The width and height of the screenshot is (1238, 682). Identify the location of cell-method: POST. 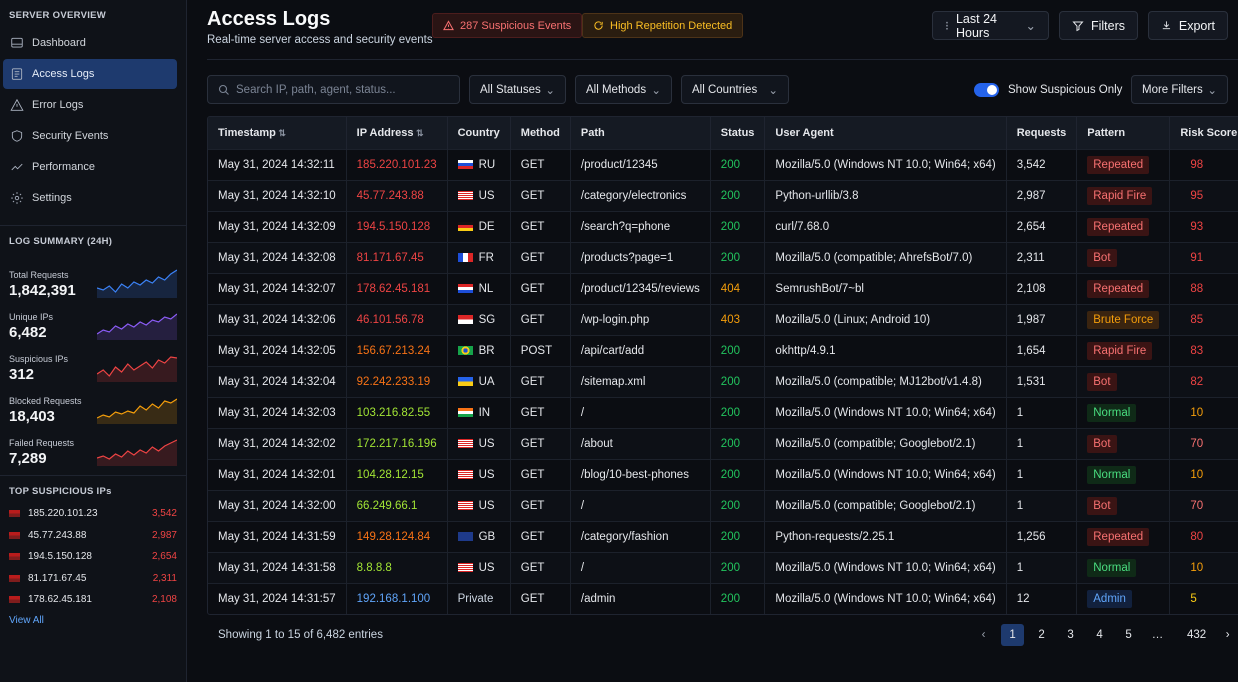
(540, 350).